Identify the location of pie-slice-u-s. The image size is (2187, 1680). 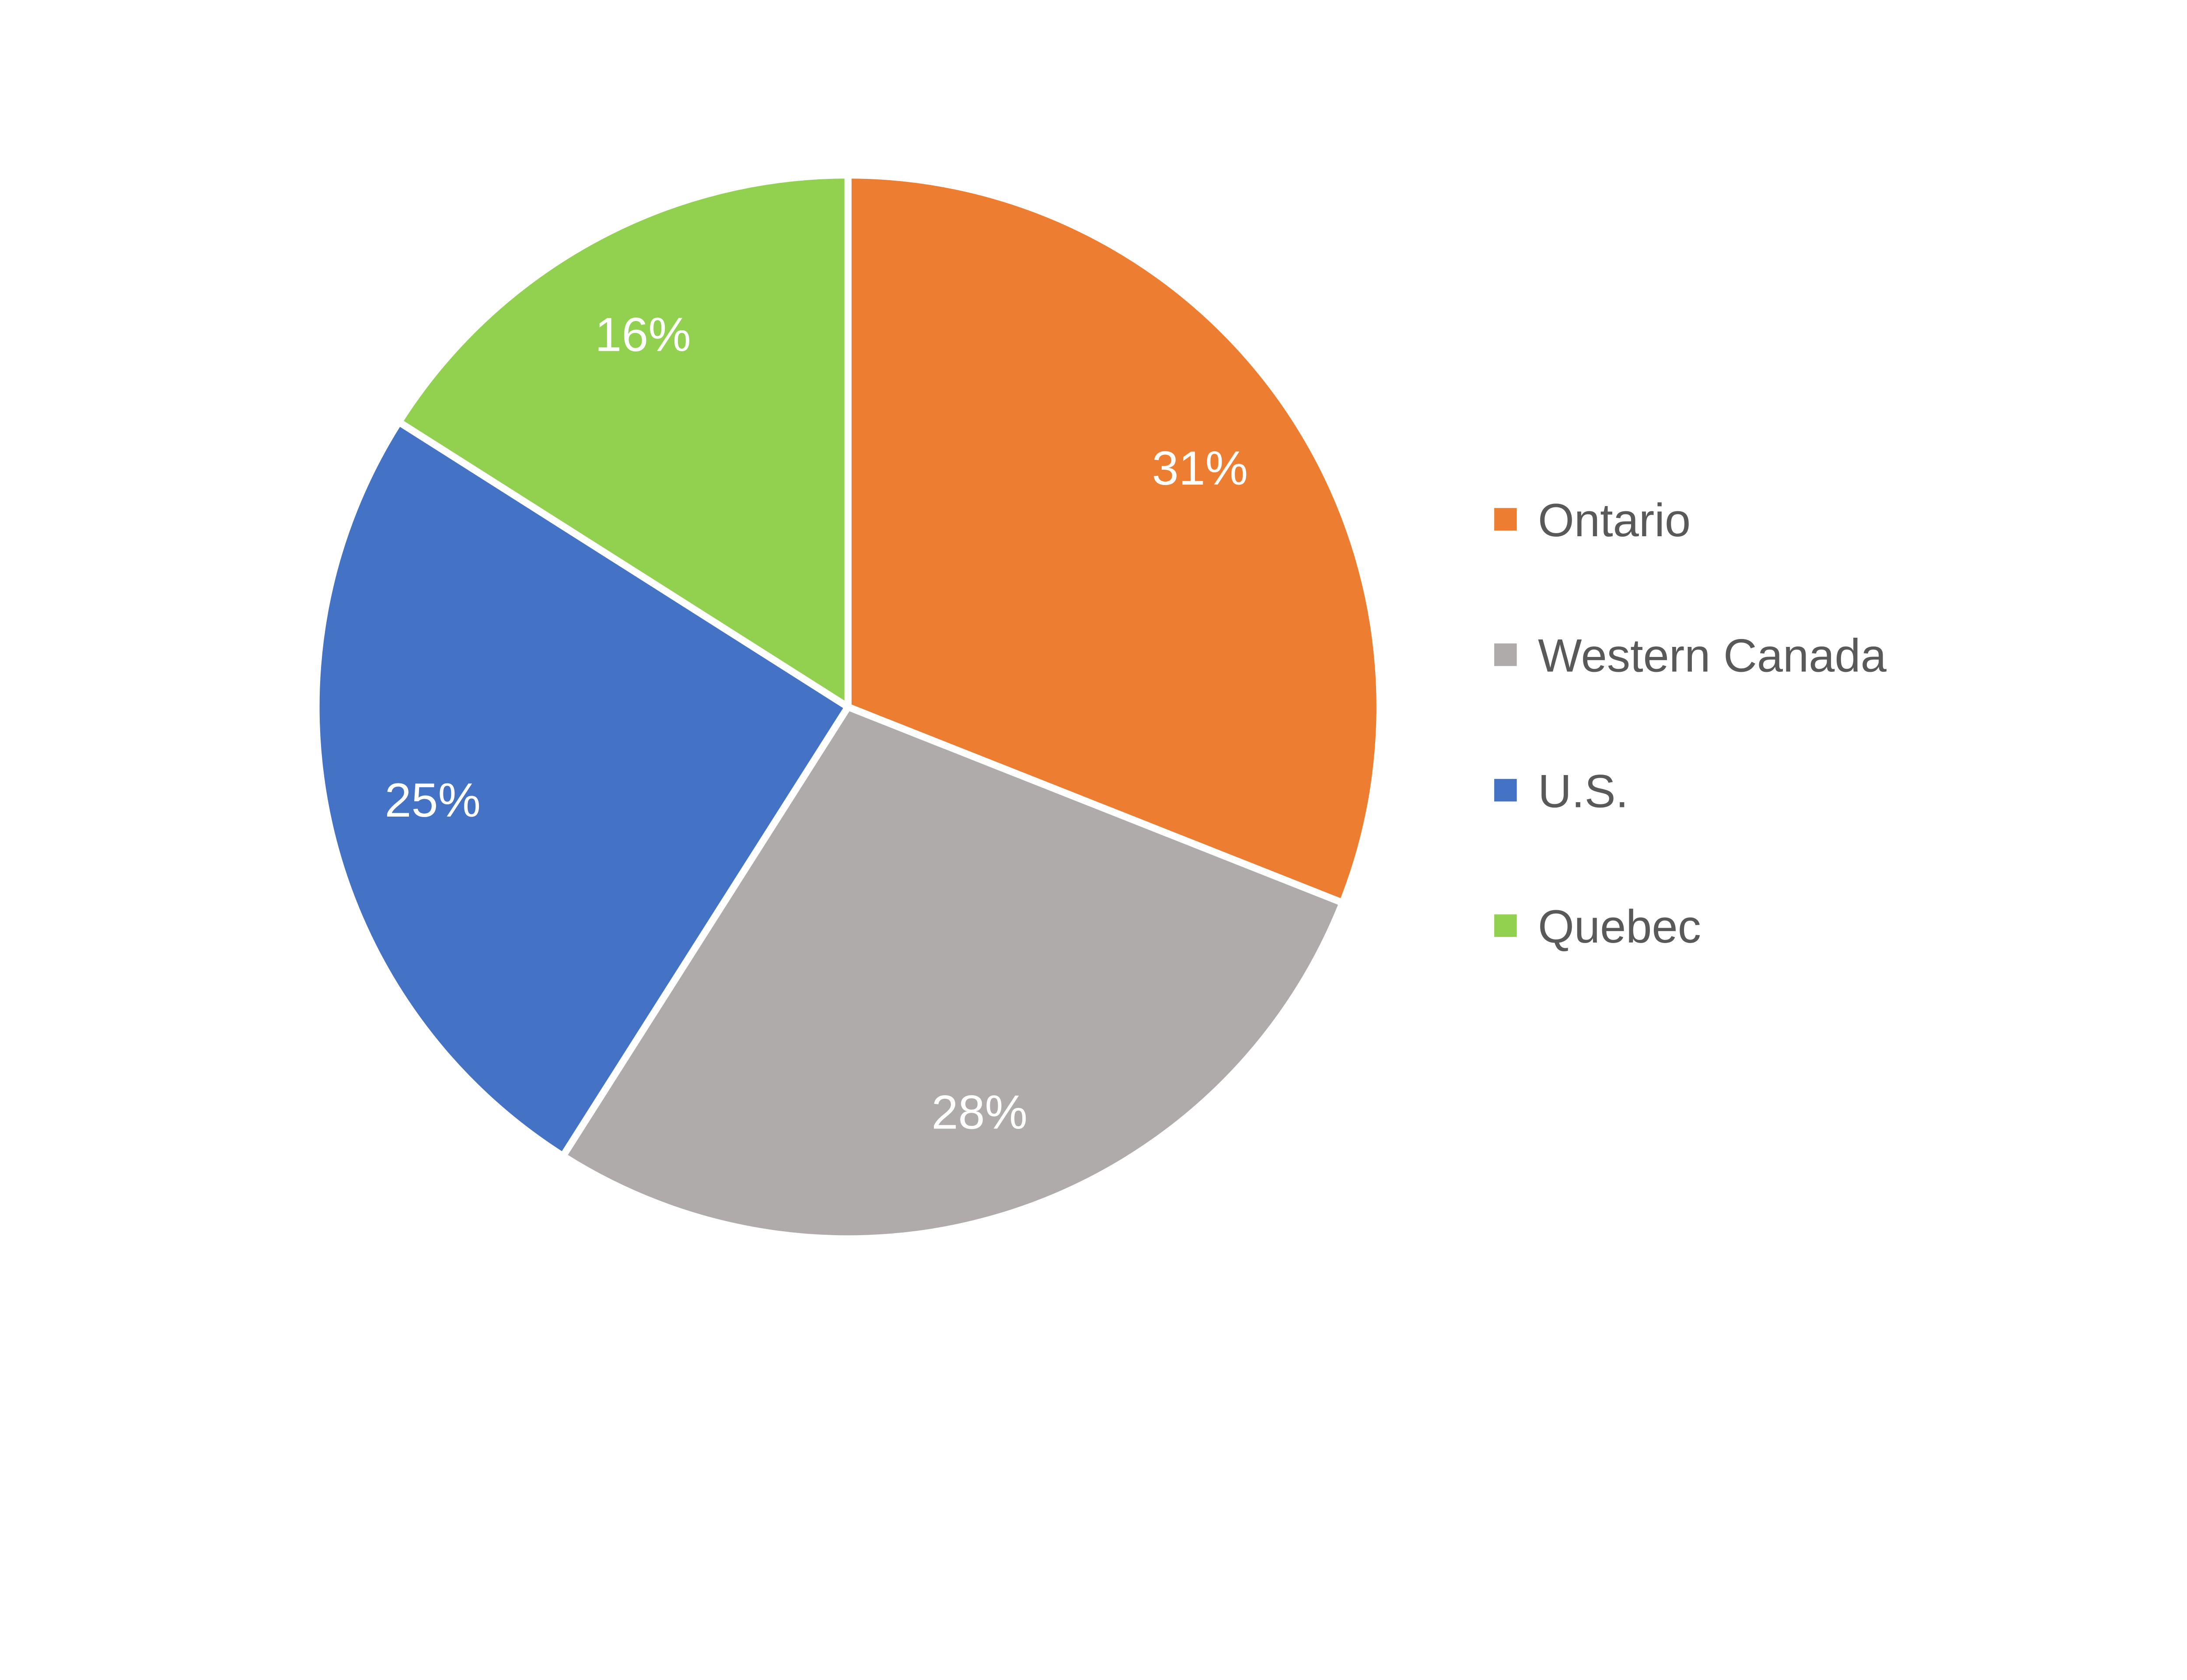
(582, 789).